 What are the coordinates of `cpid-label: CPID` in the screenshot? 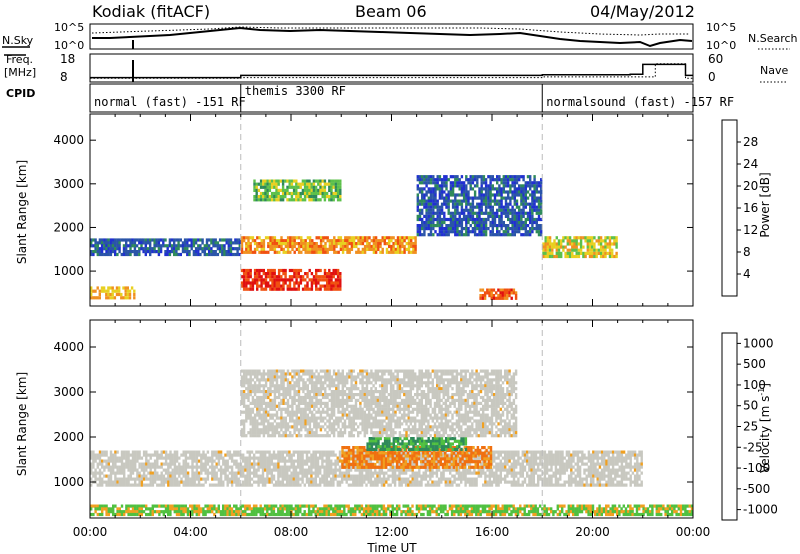 It's located at (20, 93).